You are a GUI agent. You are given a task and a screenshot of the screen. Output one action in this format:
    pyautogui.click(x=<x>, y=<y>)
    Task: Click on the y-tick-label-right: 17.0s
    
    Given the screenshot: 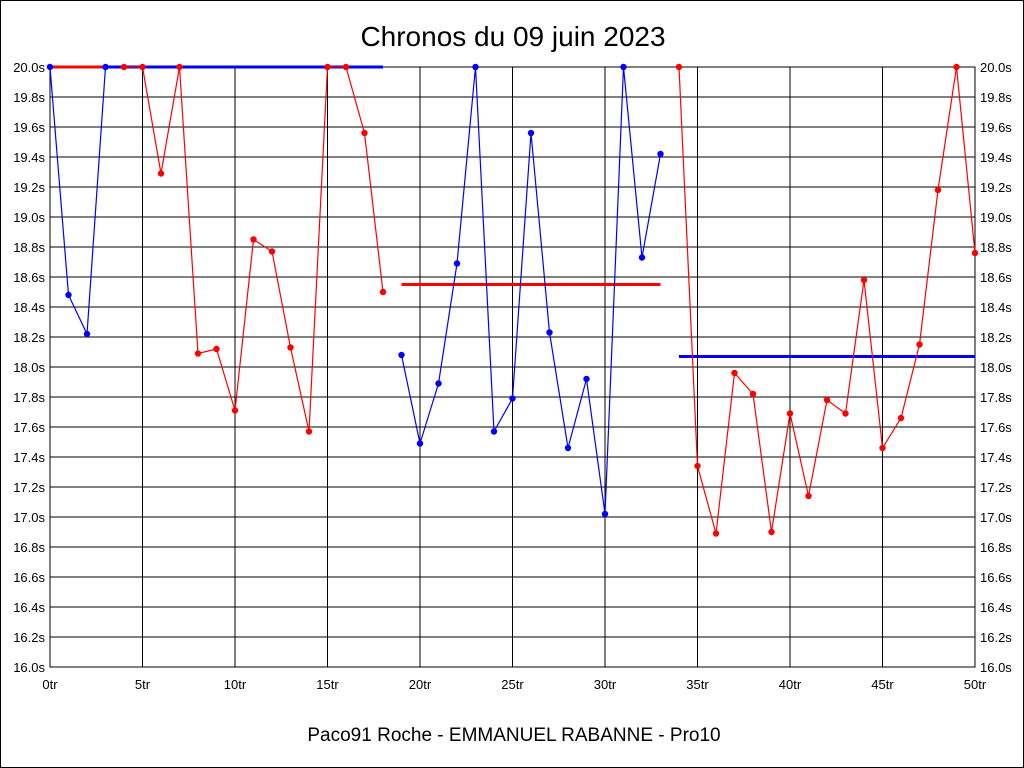 What is the action you would take?
    pyautogui.click(x=996, y=517)
    